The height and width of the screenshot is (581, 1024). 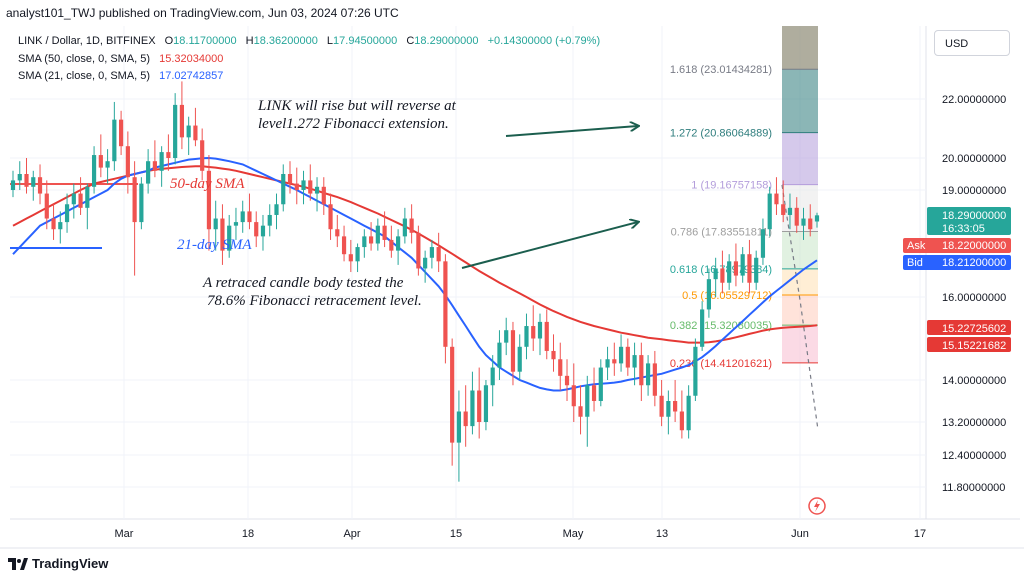 I want to click on annotation-arrow-rise, so click(x=571, y=131).